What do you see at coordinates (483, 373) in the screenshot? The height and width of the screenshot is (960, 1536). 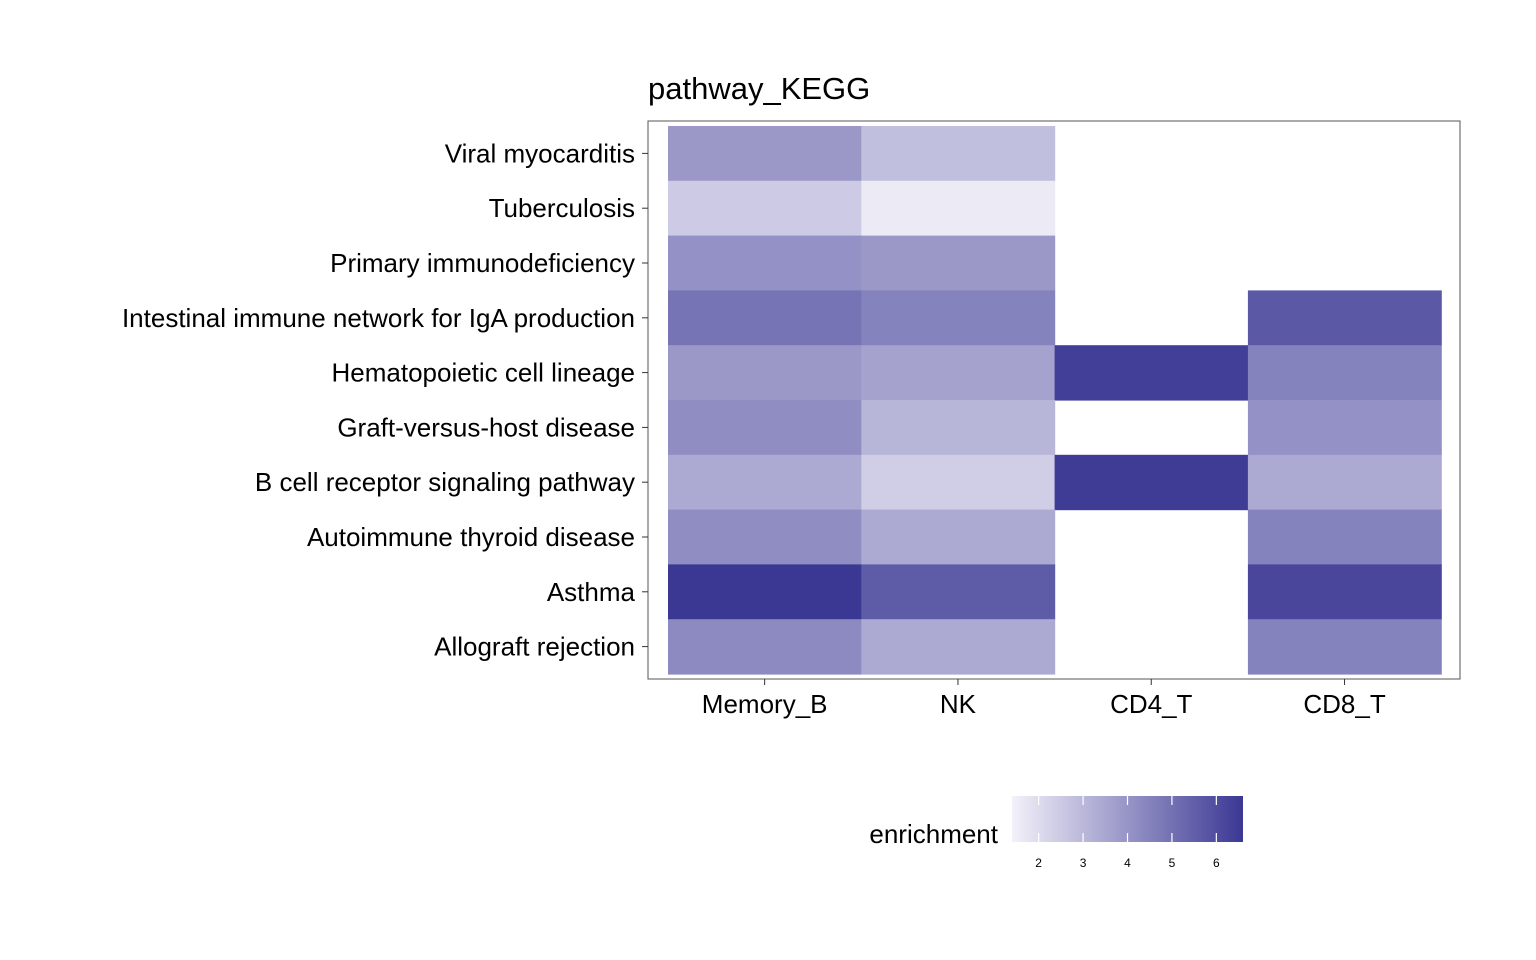 I see `y-tick-label: Hematopoietic cell lineage` at bounding box center [483, 373].